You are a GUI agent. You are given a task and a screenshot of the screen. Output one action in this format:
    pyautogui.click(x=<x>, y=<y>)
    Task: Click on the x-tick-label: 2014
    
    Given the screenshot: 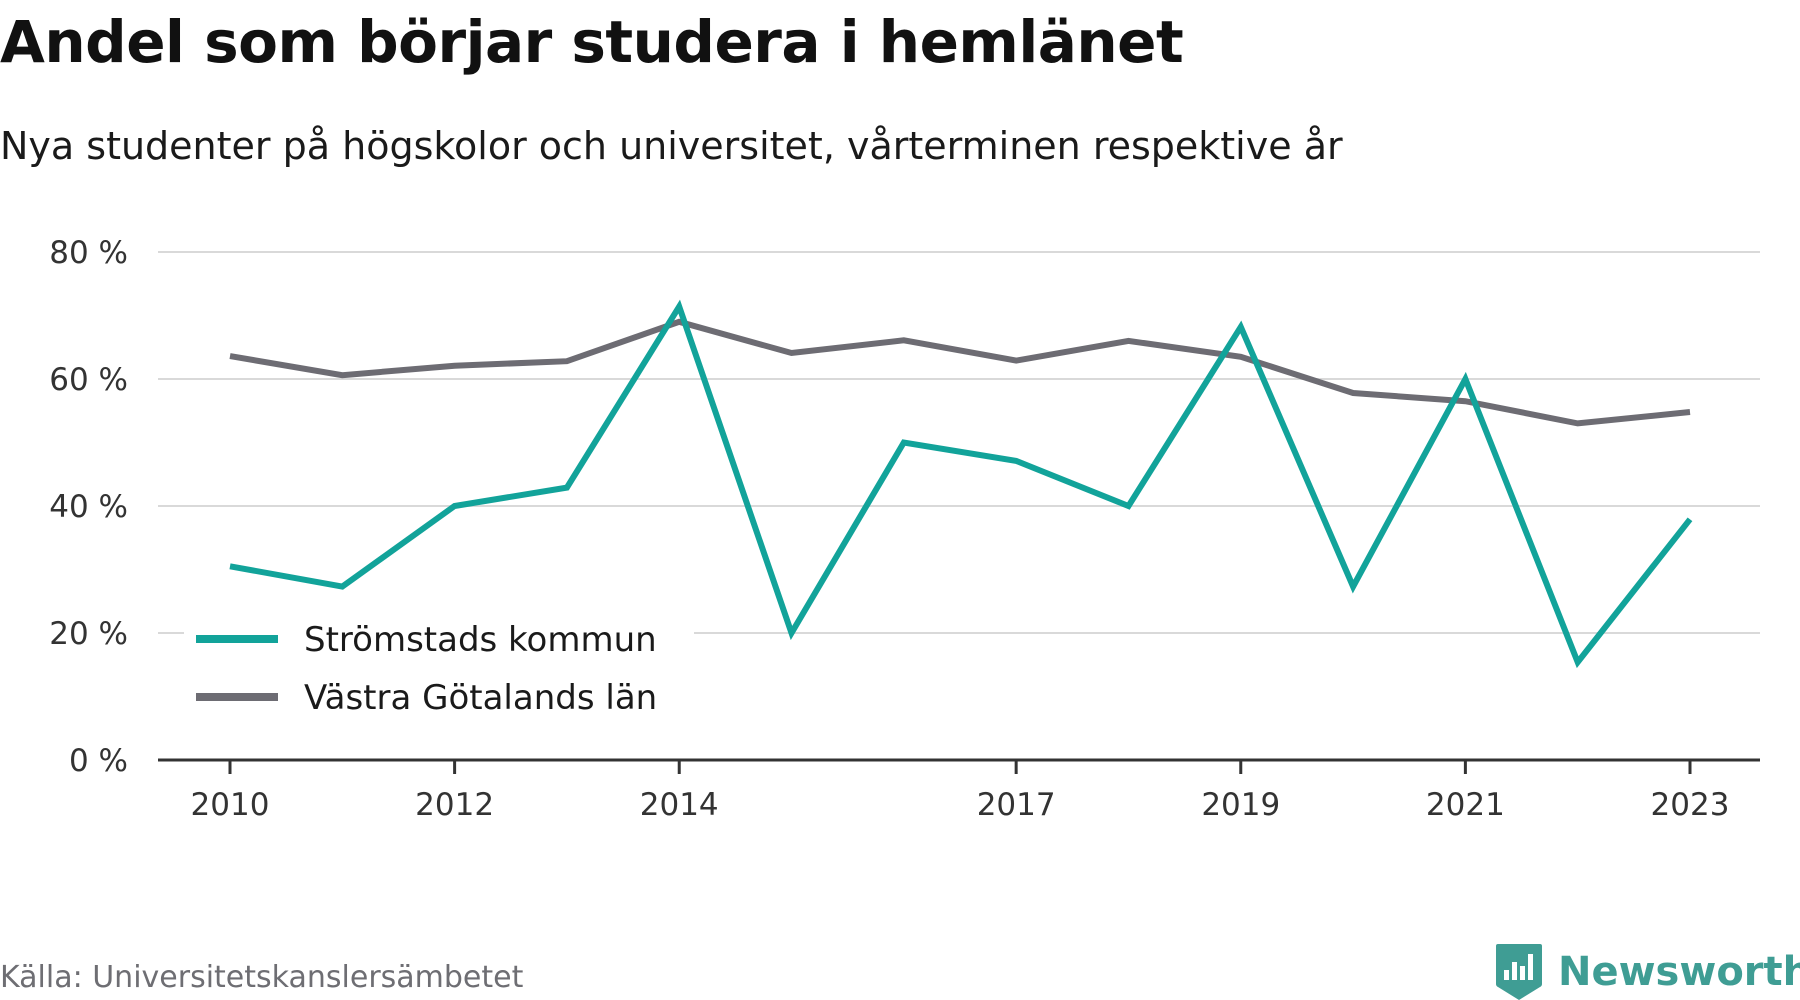 What is the action you would take?
    pyautogui.click(x=679, y=805)
    